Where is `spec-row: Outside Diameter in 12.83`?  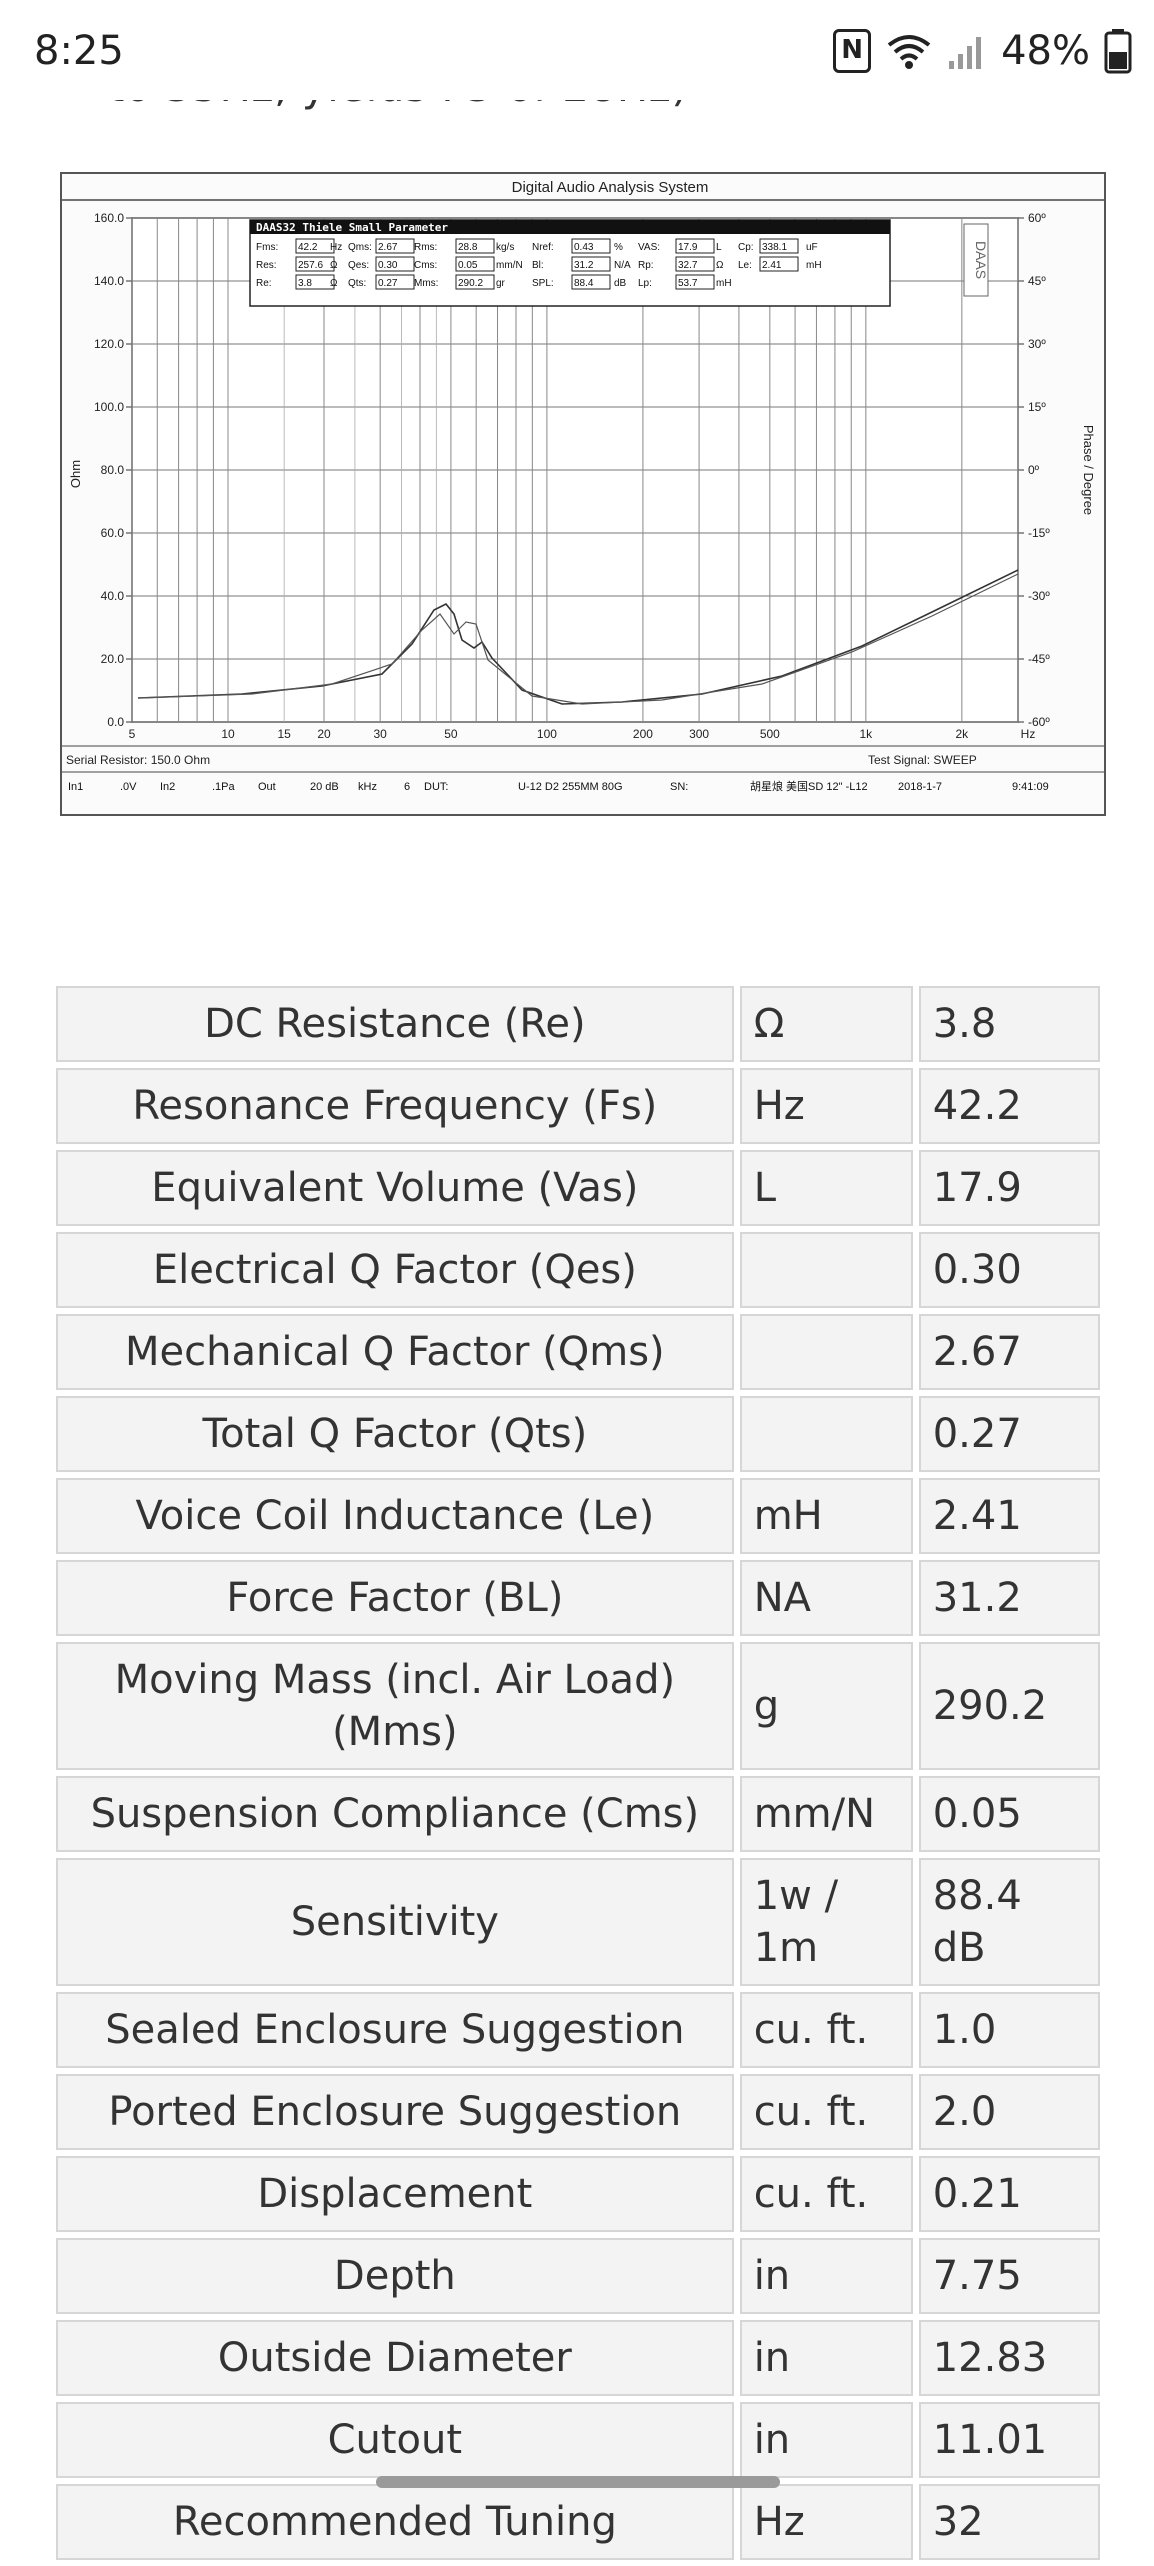
spec-row: Outside Diameter in 12.83 is located at coordinates (578, 2358).